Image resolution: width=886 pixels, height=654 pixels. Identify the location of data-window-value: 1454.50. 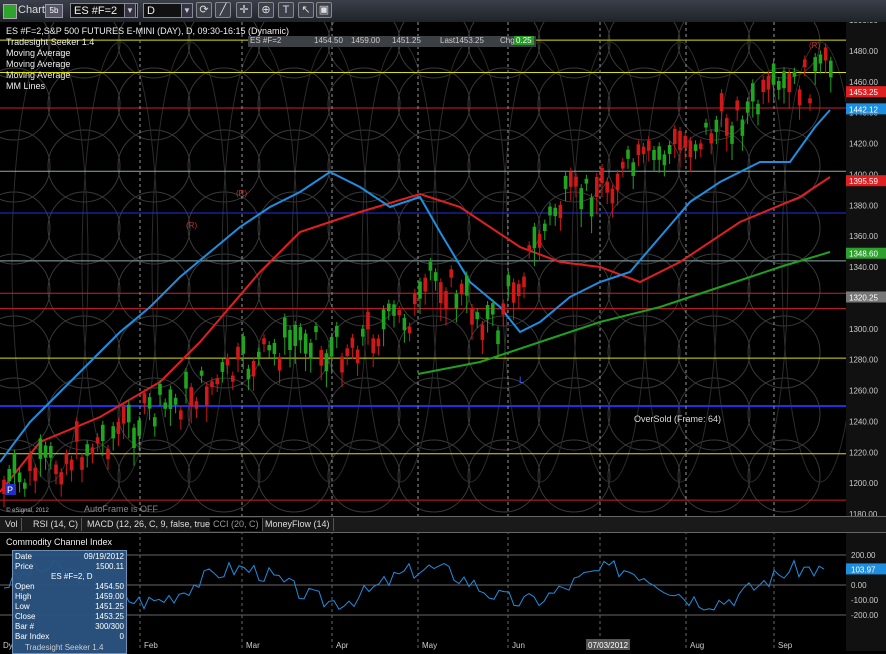
(109, 586).